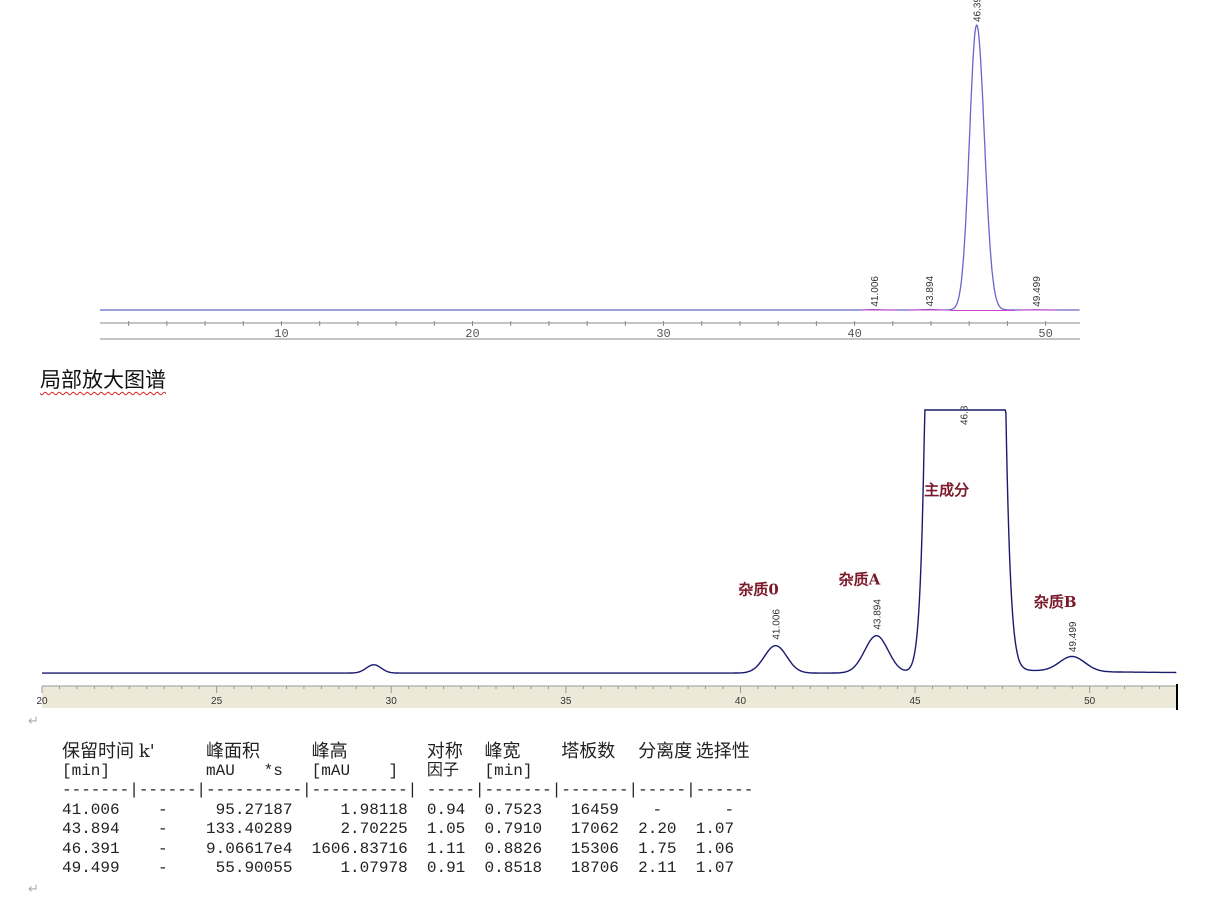  What do you see at coordinates (455, 809) in the screenshot?
I see `table-cell: 0.94` at bounding box center [455, 809].